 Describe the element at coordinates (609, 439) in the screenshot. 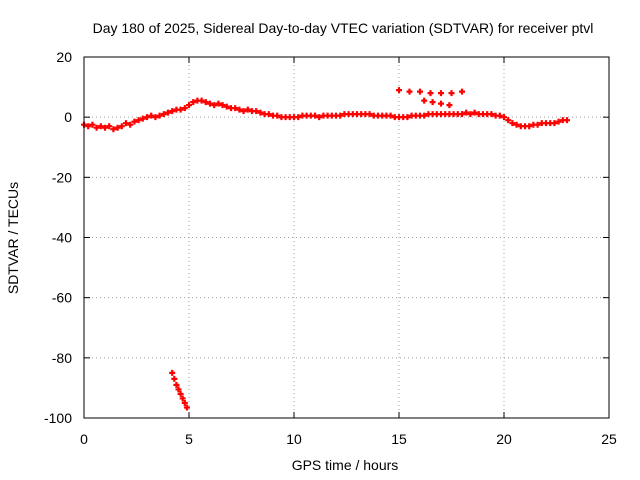

I see `x-tick-label: 25` at that location.